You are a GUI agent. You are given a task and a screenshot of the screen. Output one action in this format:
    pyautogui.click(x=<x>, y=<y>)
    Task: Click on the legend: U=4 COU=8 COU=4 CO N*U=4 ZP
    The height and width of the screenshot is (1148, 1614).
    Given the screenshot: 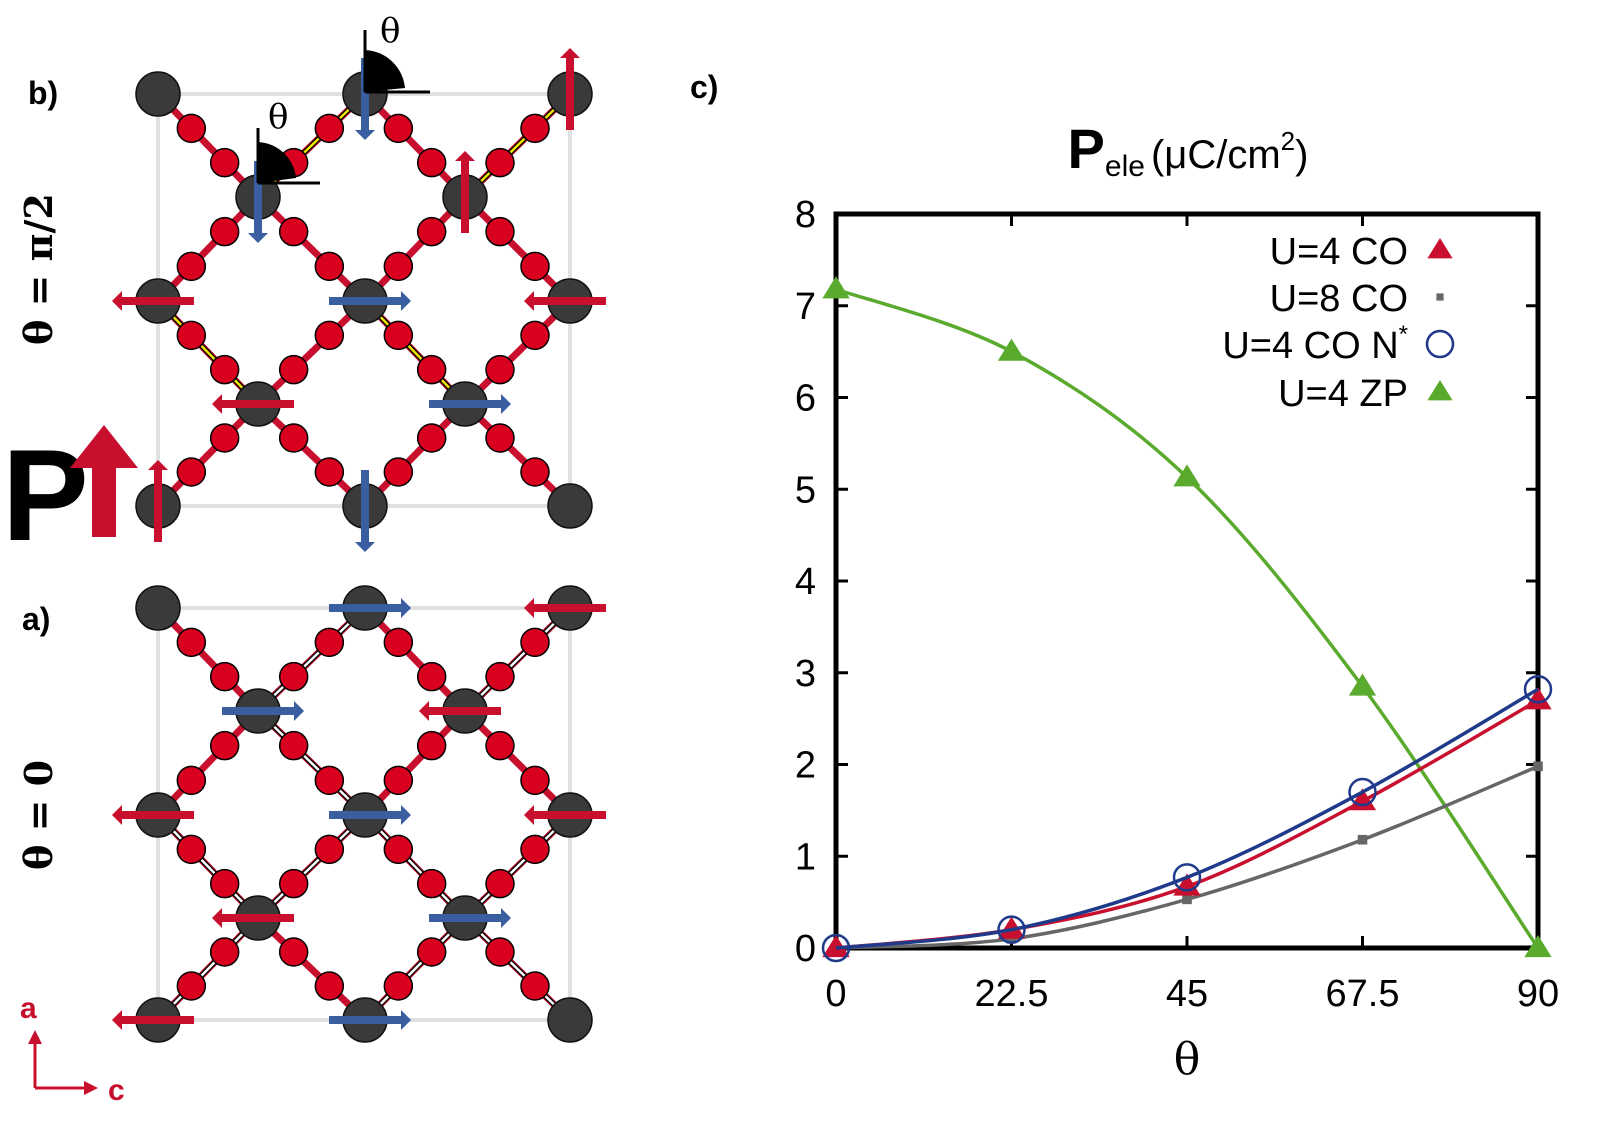 What is the action you would take?
    pyautogui.click(x=1338, y=323)
    